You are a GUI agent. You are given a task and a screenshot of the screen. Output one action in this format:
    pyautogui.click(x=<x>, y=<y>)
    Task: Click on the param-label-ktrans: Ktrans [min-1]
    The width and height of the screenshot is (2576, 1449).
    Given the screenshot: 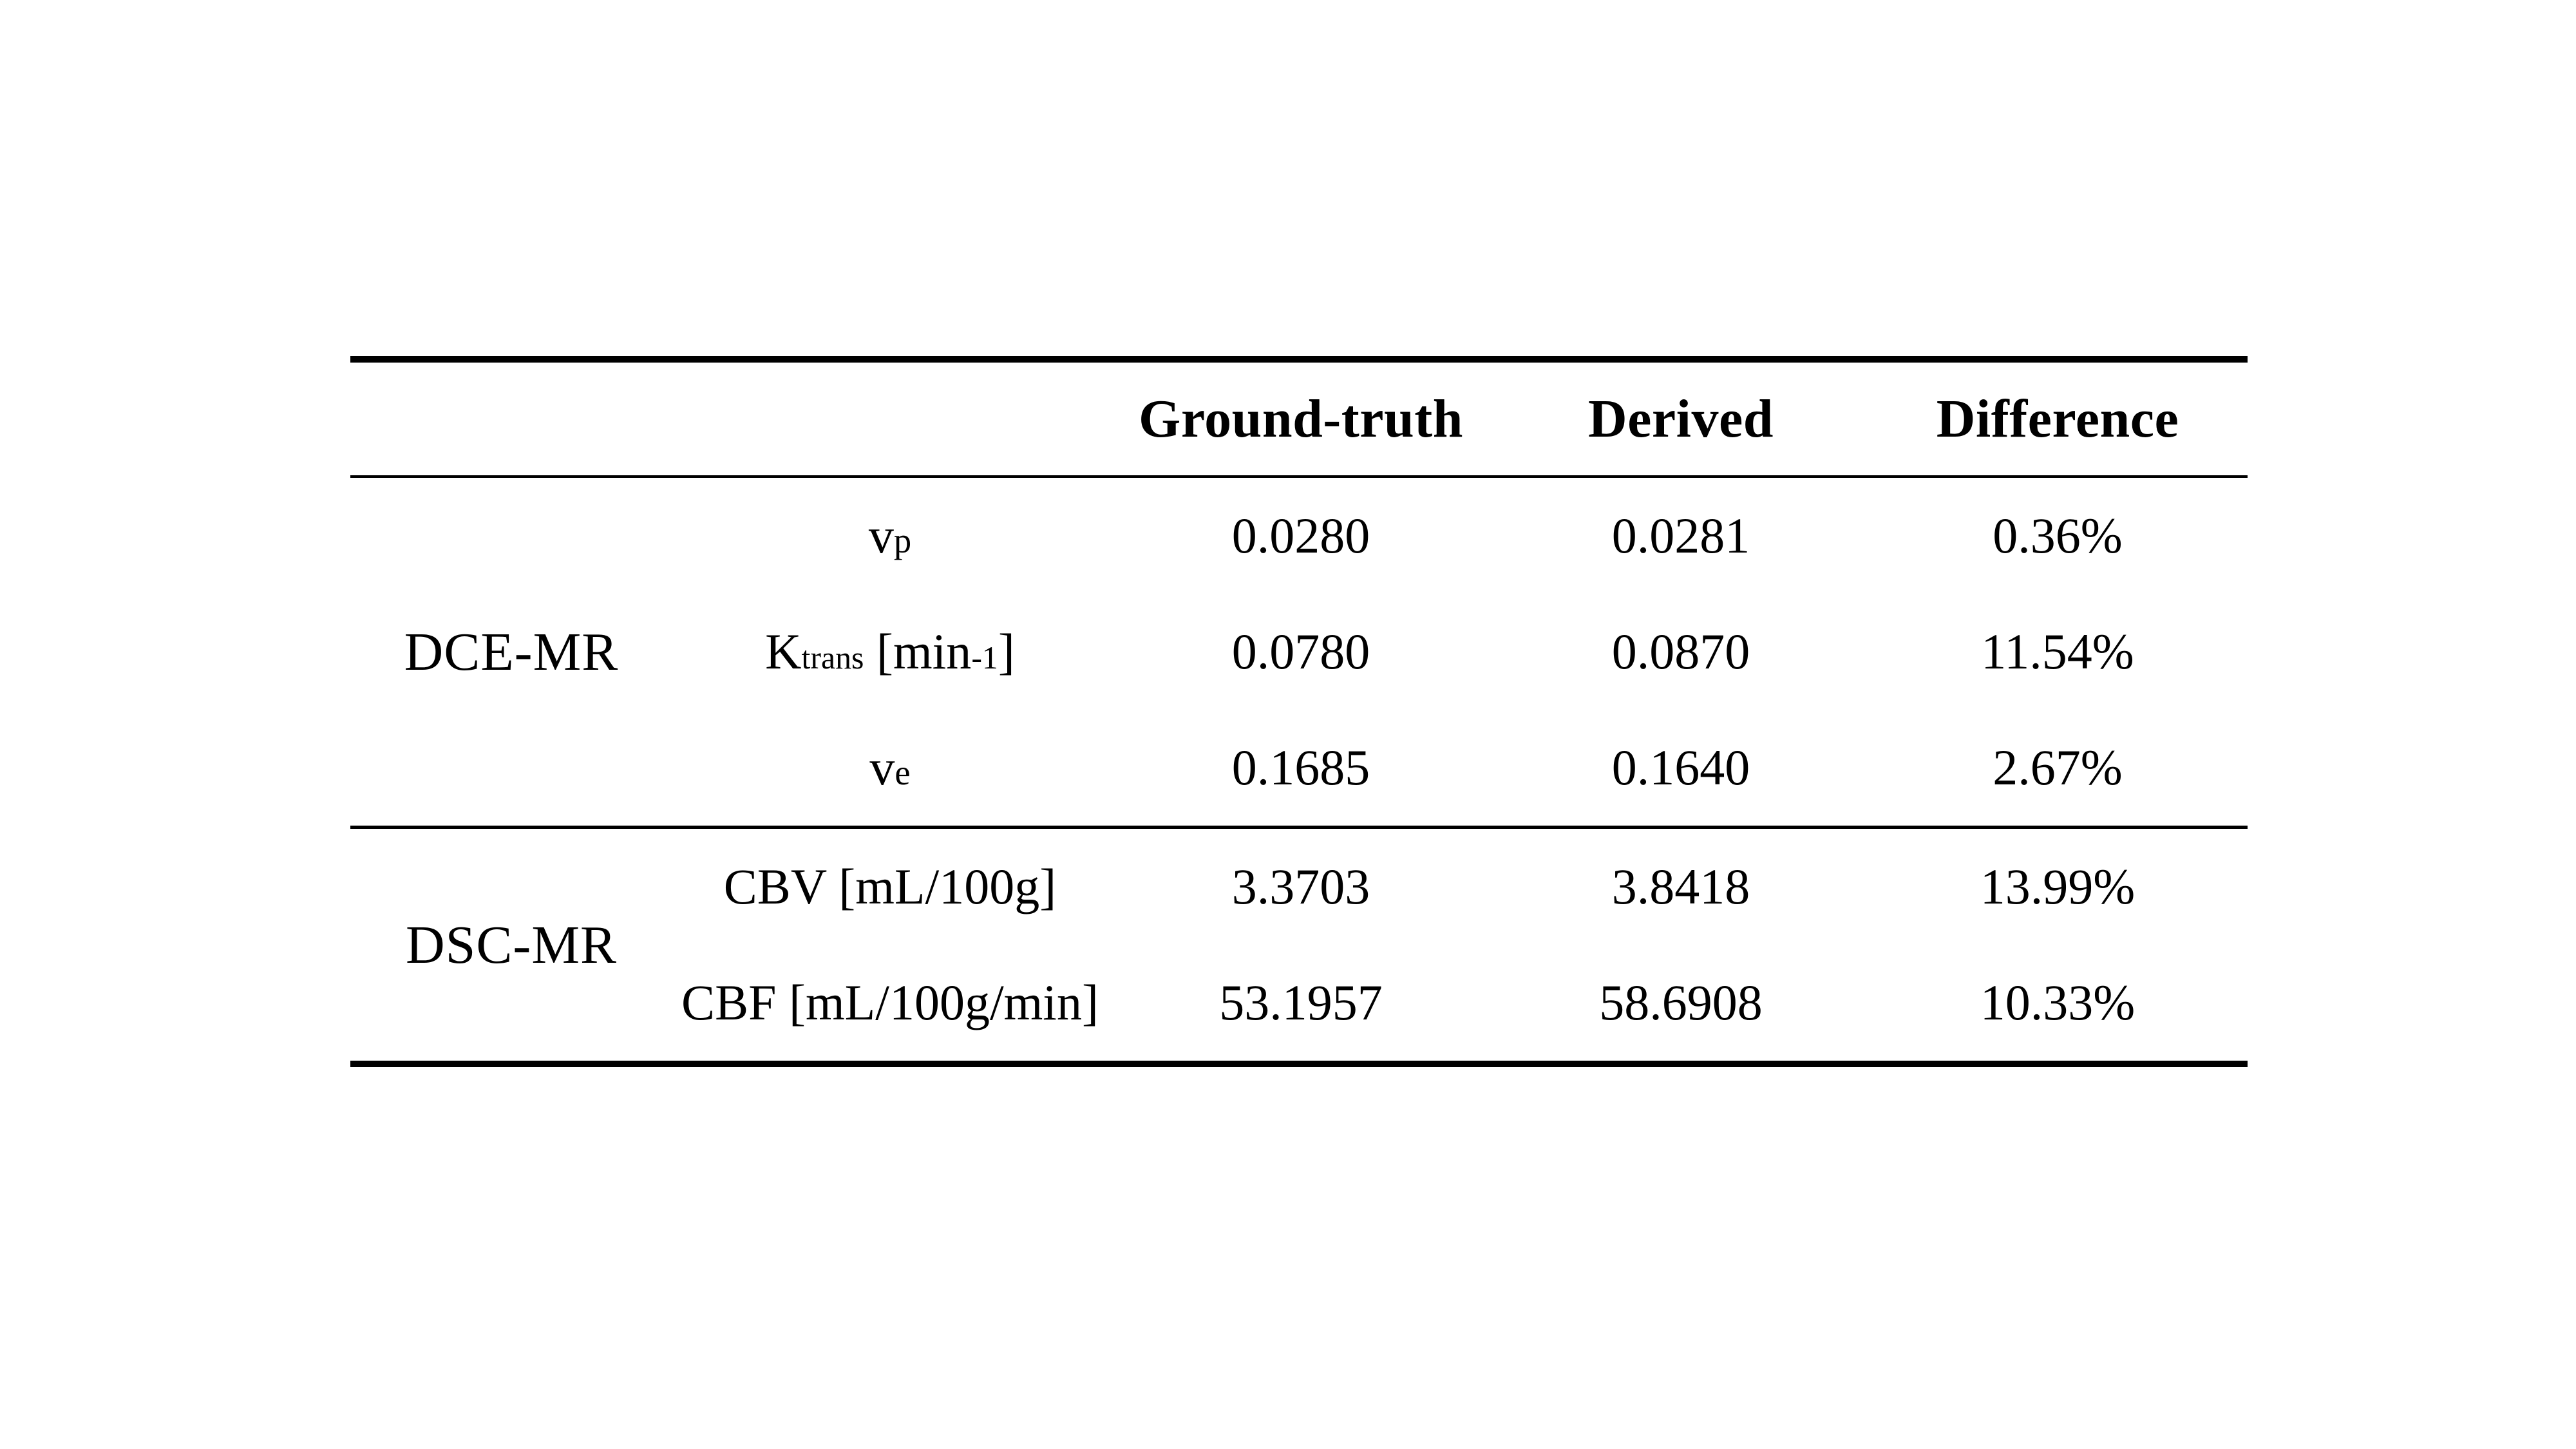 What is the action you would take?
    pyautogui.click(x=890, y=652)
    